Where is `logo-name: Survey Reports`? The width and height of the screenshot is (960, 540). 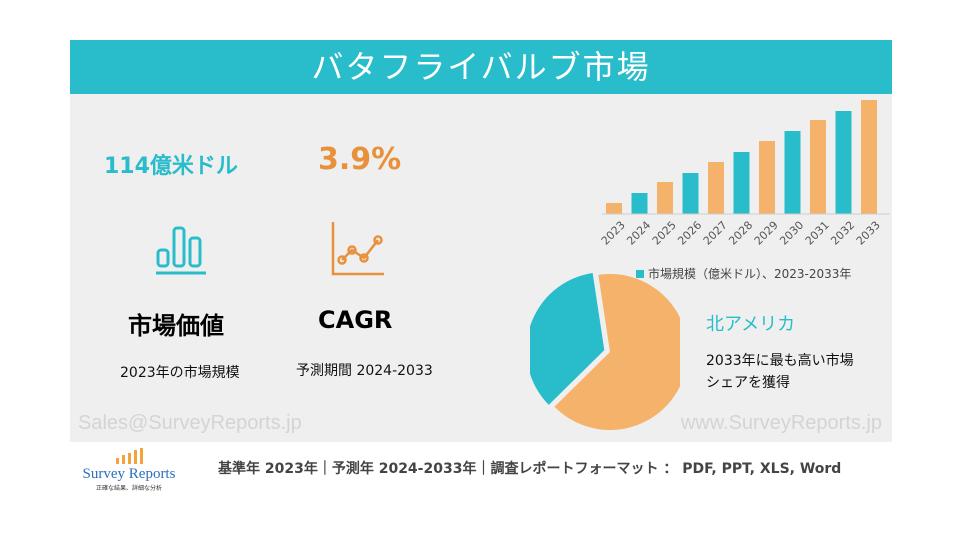 logo-name: Survey Reports is located at coordinates (129, 474).